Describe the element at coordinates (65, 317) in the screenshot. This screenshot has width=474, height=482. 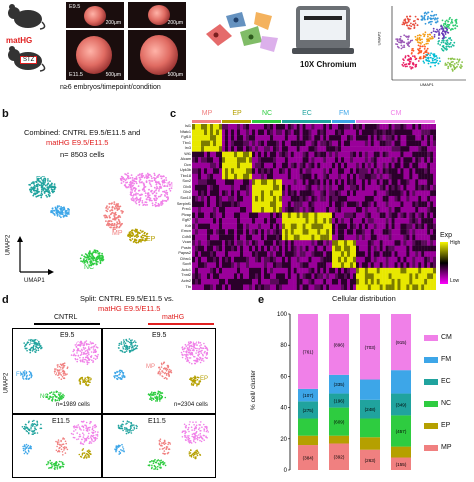
I see `col-label-cntrl: CNTRL` at that location.